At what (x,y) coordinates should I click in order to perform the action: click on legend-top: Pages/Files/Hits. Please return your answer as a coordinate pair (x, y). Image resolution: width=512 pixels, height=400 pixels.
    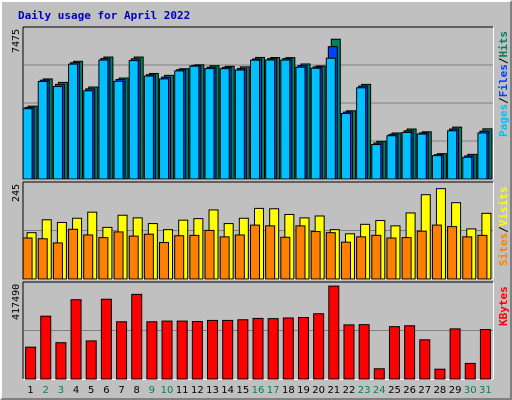
    Looking at the image, I should click on (503, 84).